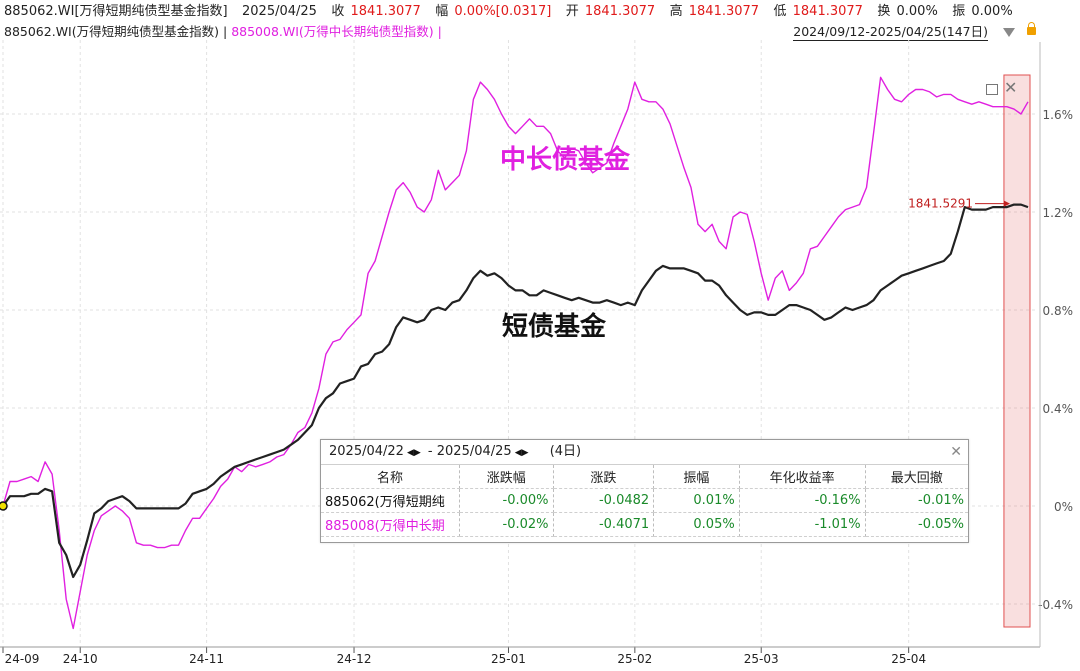  Describe the element at coordinates (111, 31) in the screenshot. I see `legend-series-short: 885062.WI(万得短期纯债型基金指数)` at that location.